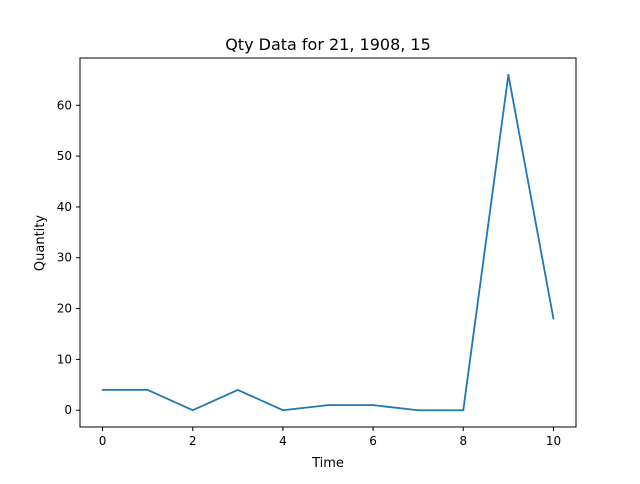  Describe the element at coordinates (327, 463) in the screenshot. I see `x-axis-label: Time` at that location.